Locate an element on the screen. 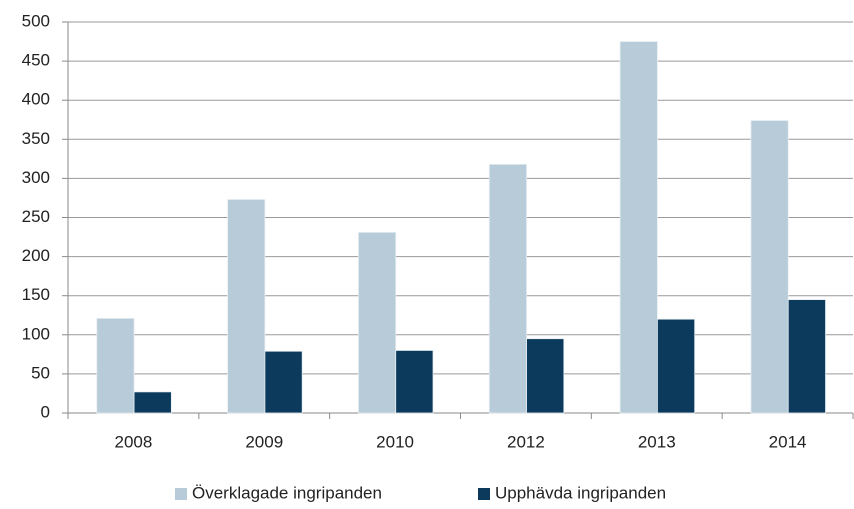 The height and width of the screenshot is (509, 854). y-tick-label: 150 is located at coordinates (36, 294).